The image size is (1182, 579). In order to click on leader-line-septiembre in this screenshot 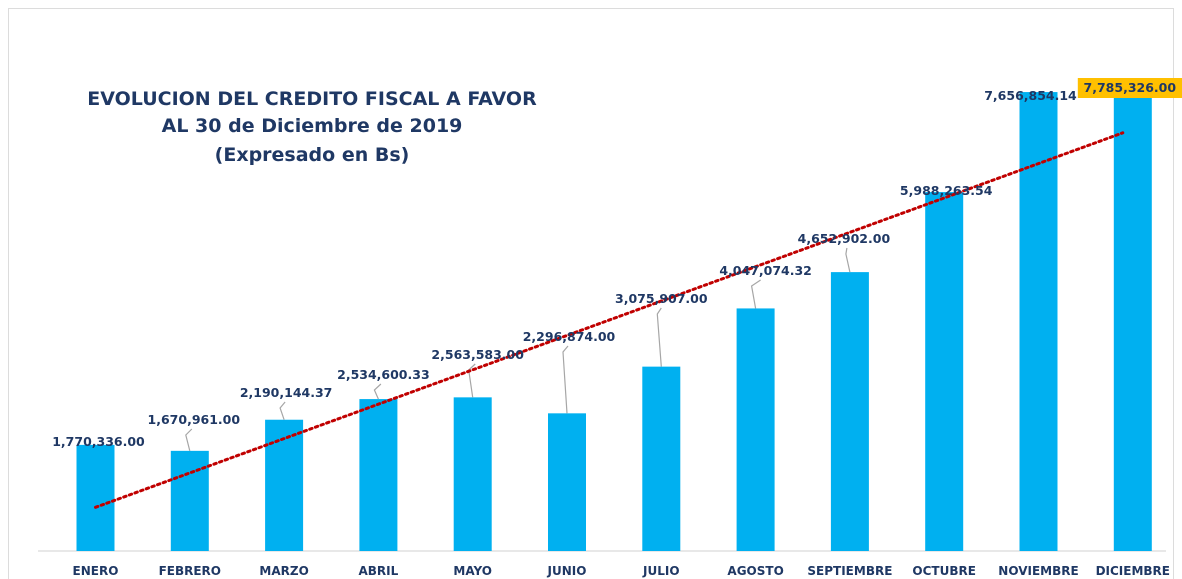, I will do `click(848, 260)`.